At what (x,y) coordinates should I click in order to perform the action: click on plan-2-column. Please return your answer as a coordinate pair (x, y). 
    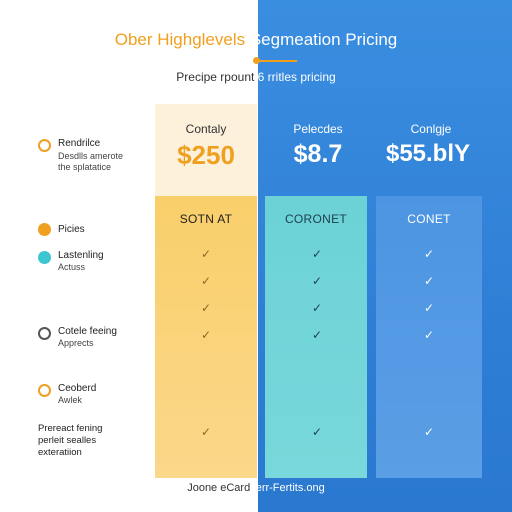
    Looking at the image, I should click on (316, 337).